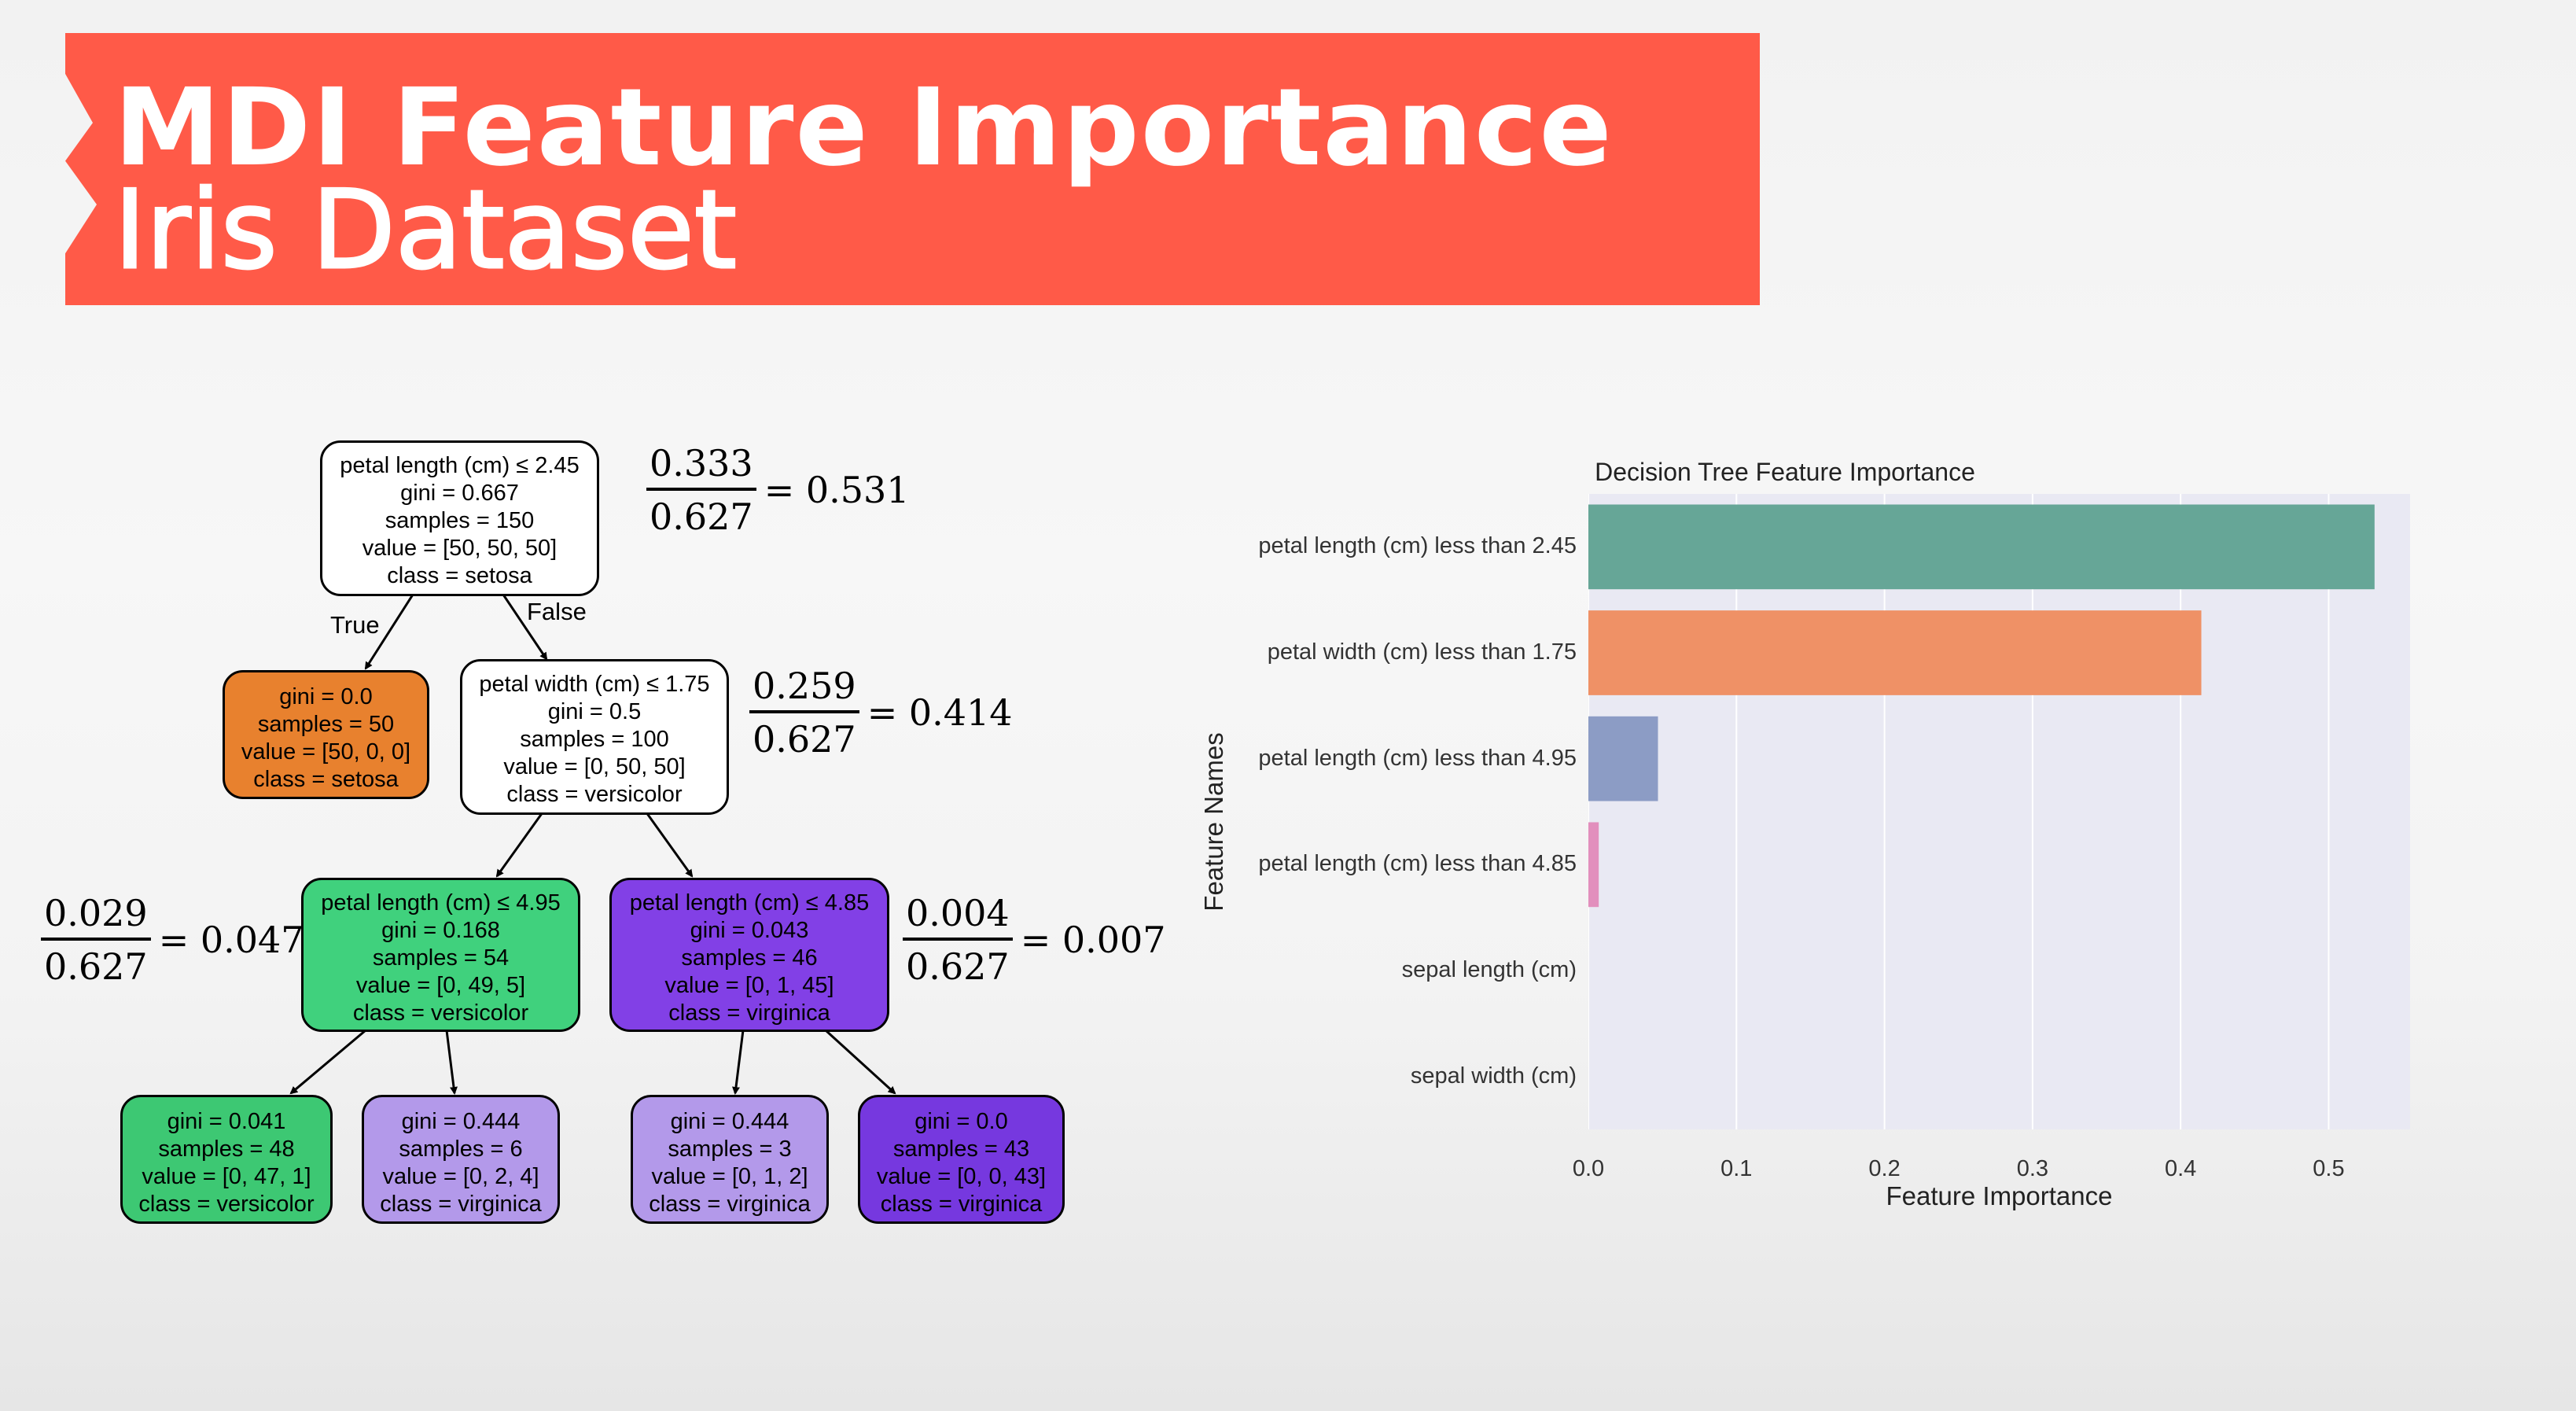 The height and width of the screenshot is (1411, 2576). I want to click on edge-label-false: False, so click(557, 611).